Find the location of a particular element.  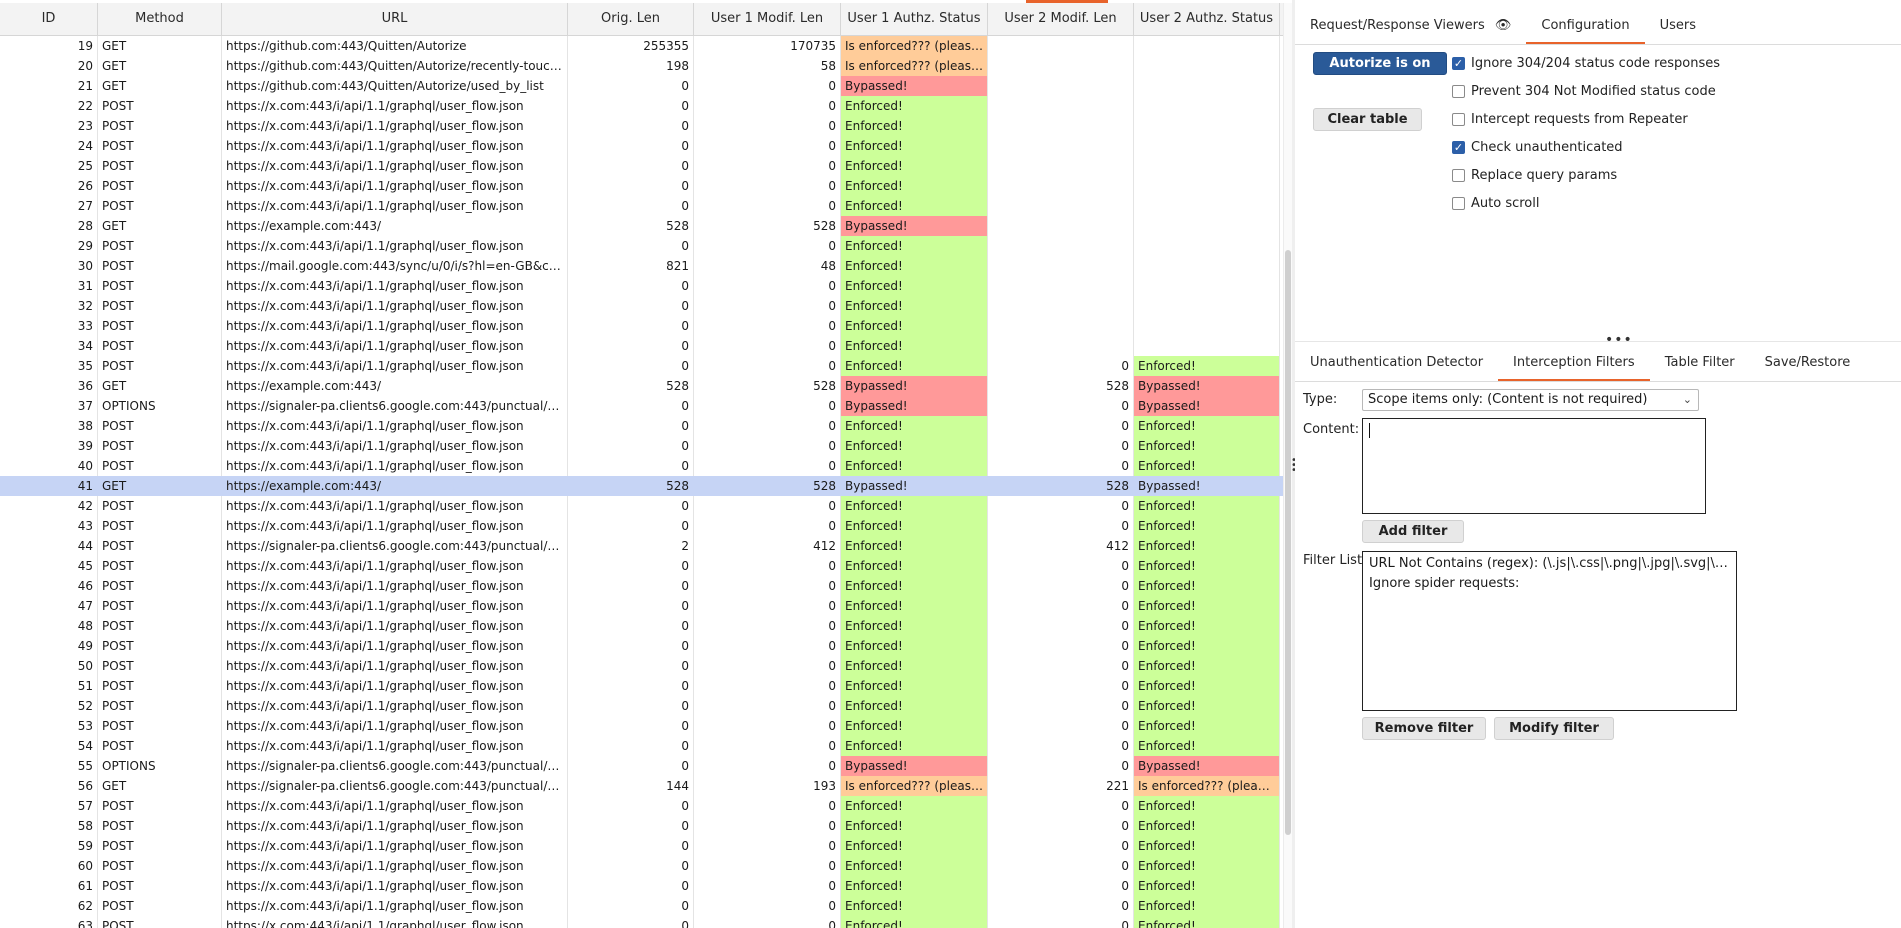

cell-id: 60 is located at coordinates (49, 866).